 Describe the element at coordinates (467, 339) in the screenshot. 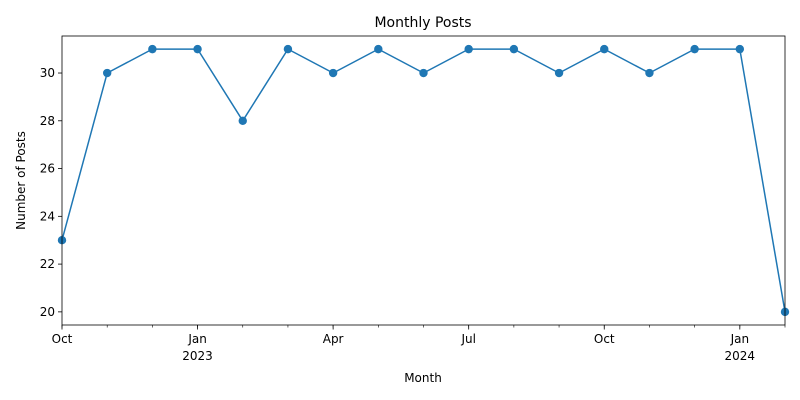

I see `x-tick-label: Jul` at that location.